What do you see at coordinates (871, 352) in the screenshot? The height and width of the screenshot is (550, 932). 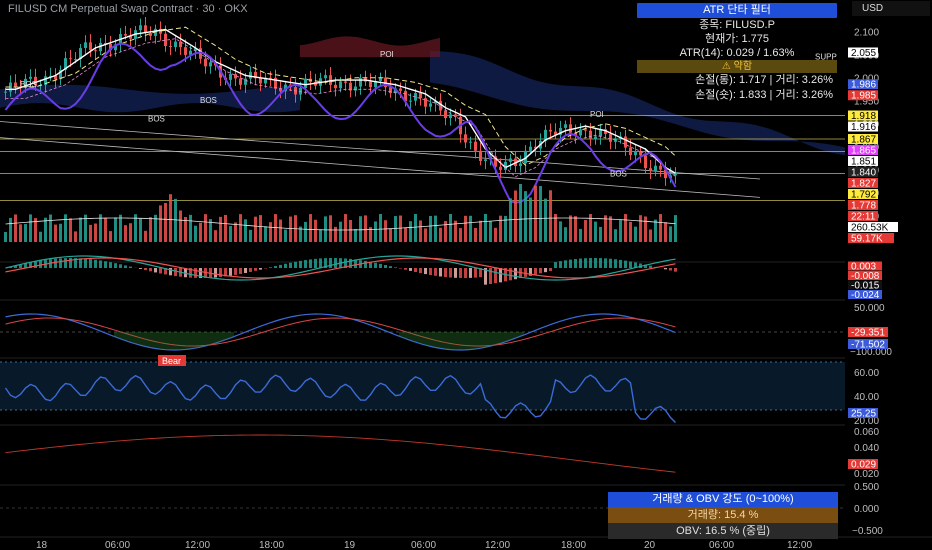 I see `osc-tick: −100.000` at bounding box center [871, 352].